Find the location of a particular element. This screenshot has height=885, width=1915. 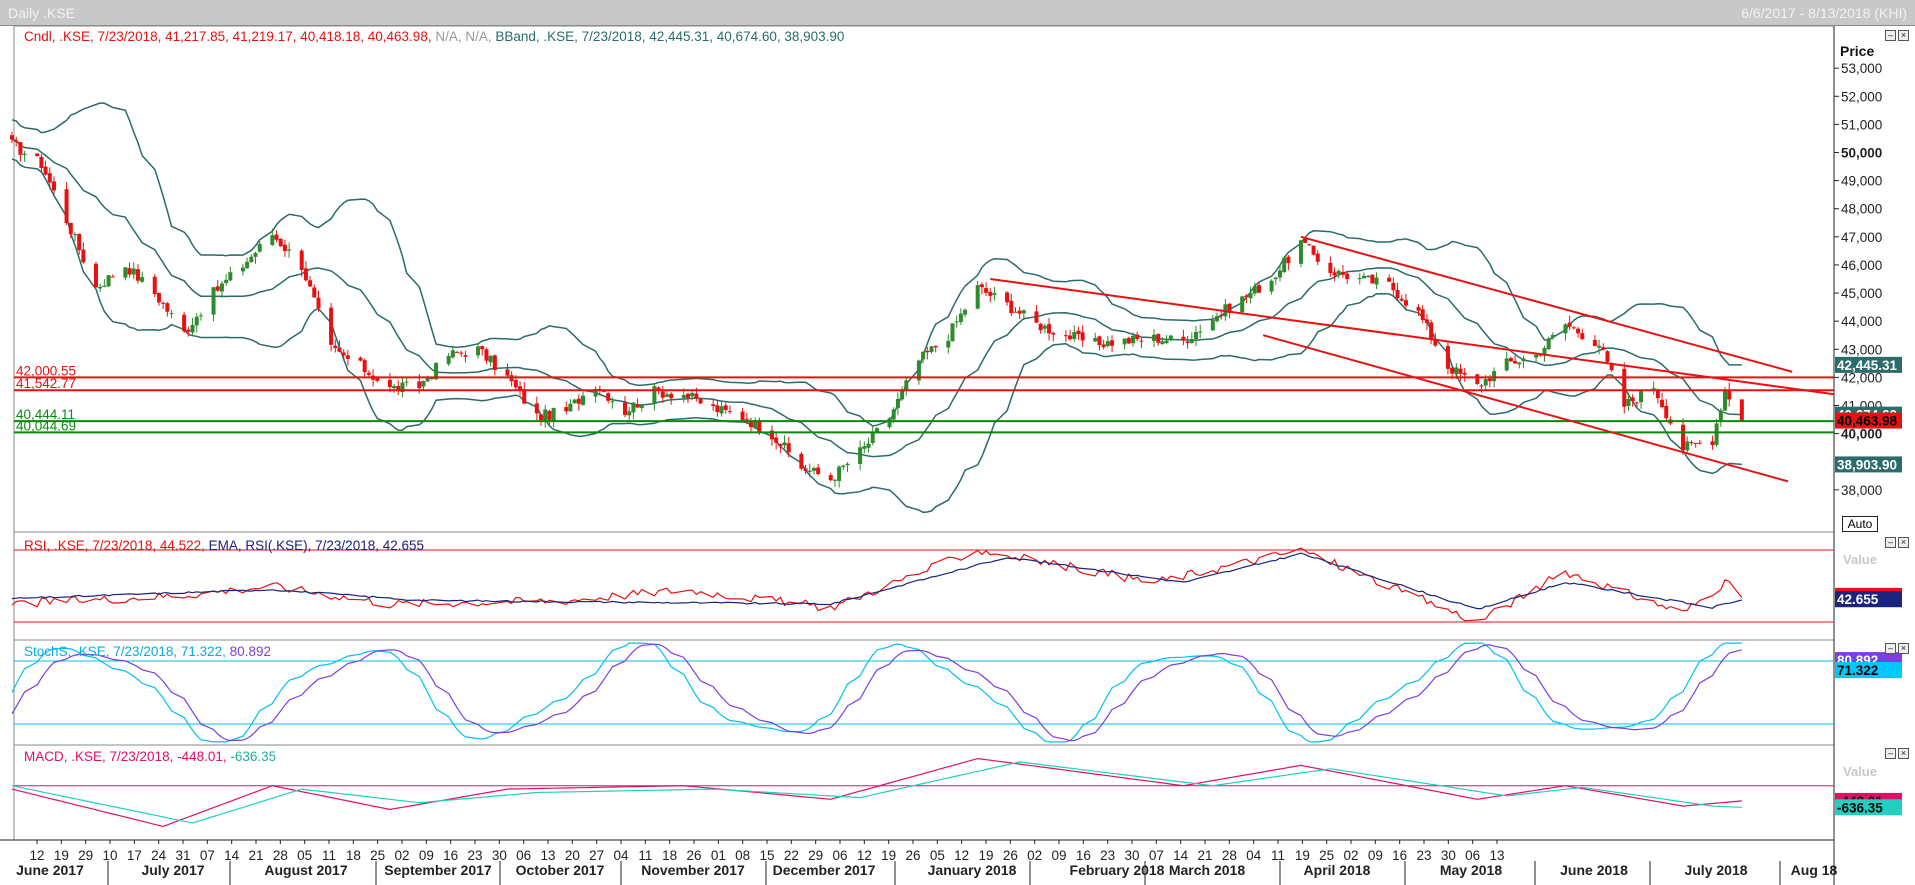

price-tick-label: 44,000 is located at coordinates (1861, 321).